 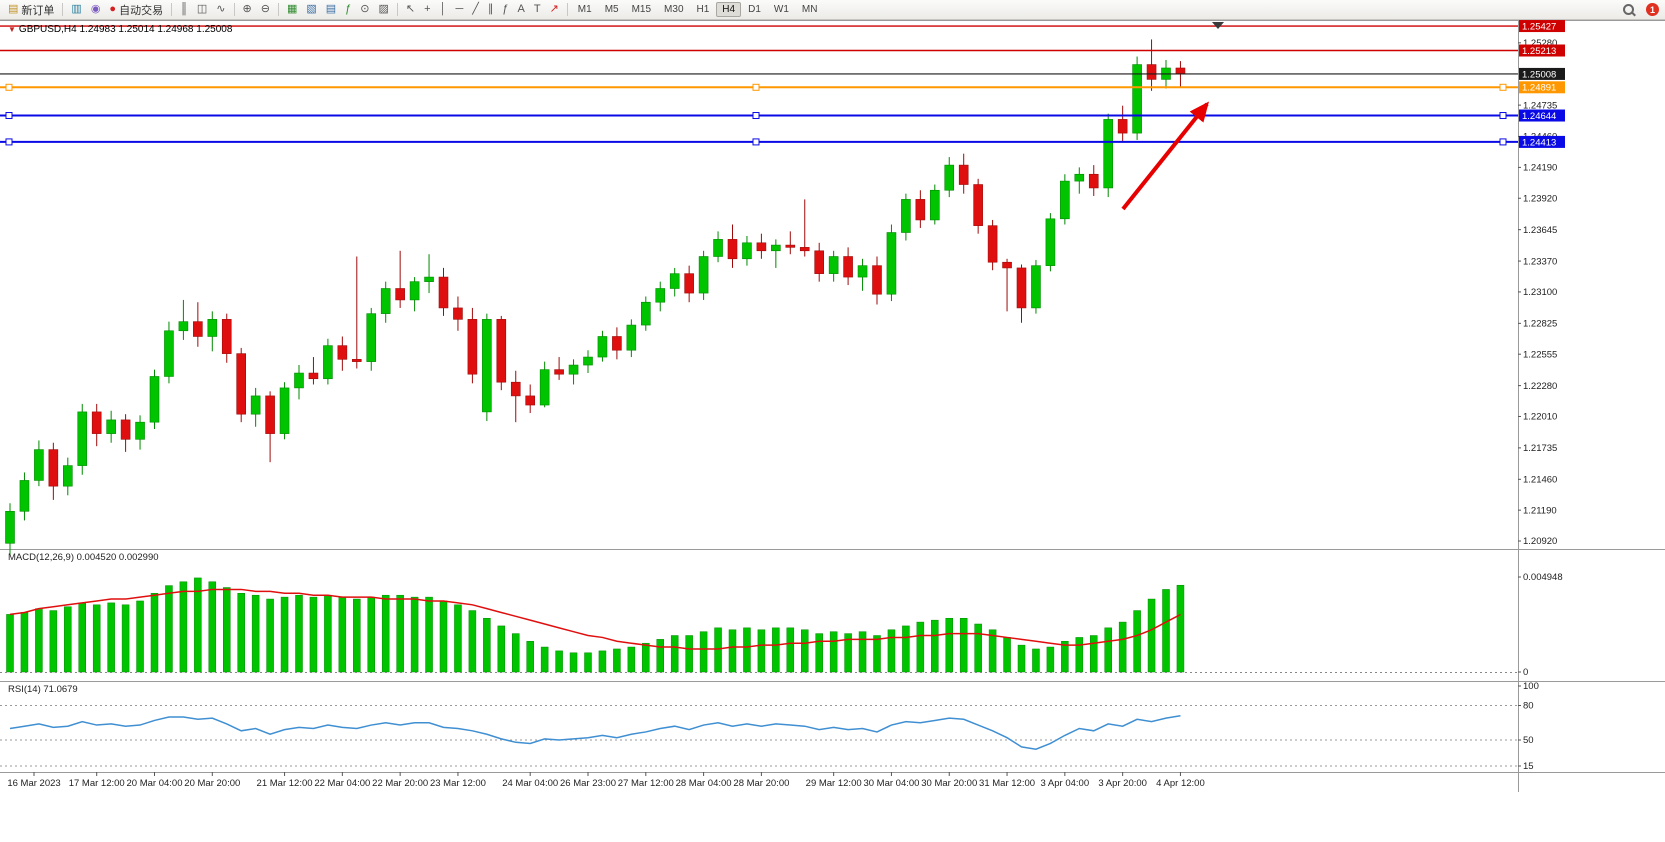 What do you see at coordinates (729, 9) in the screenshot?
I see `timeframe-button-h4: H4` at bounding box center [729, 9].